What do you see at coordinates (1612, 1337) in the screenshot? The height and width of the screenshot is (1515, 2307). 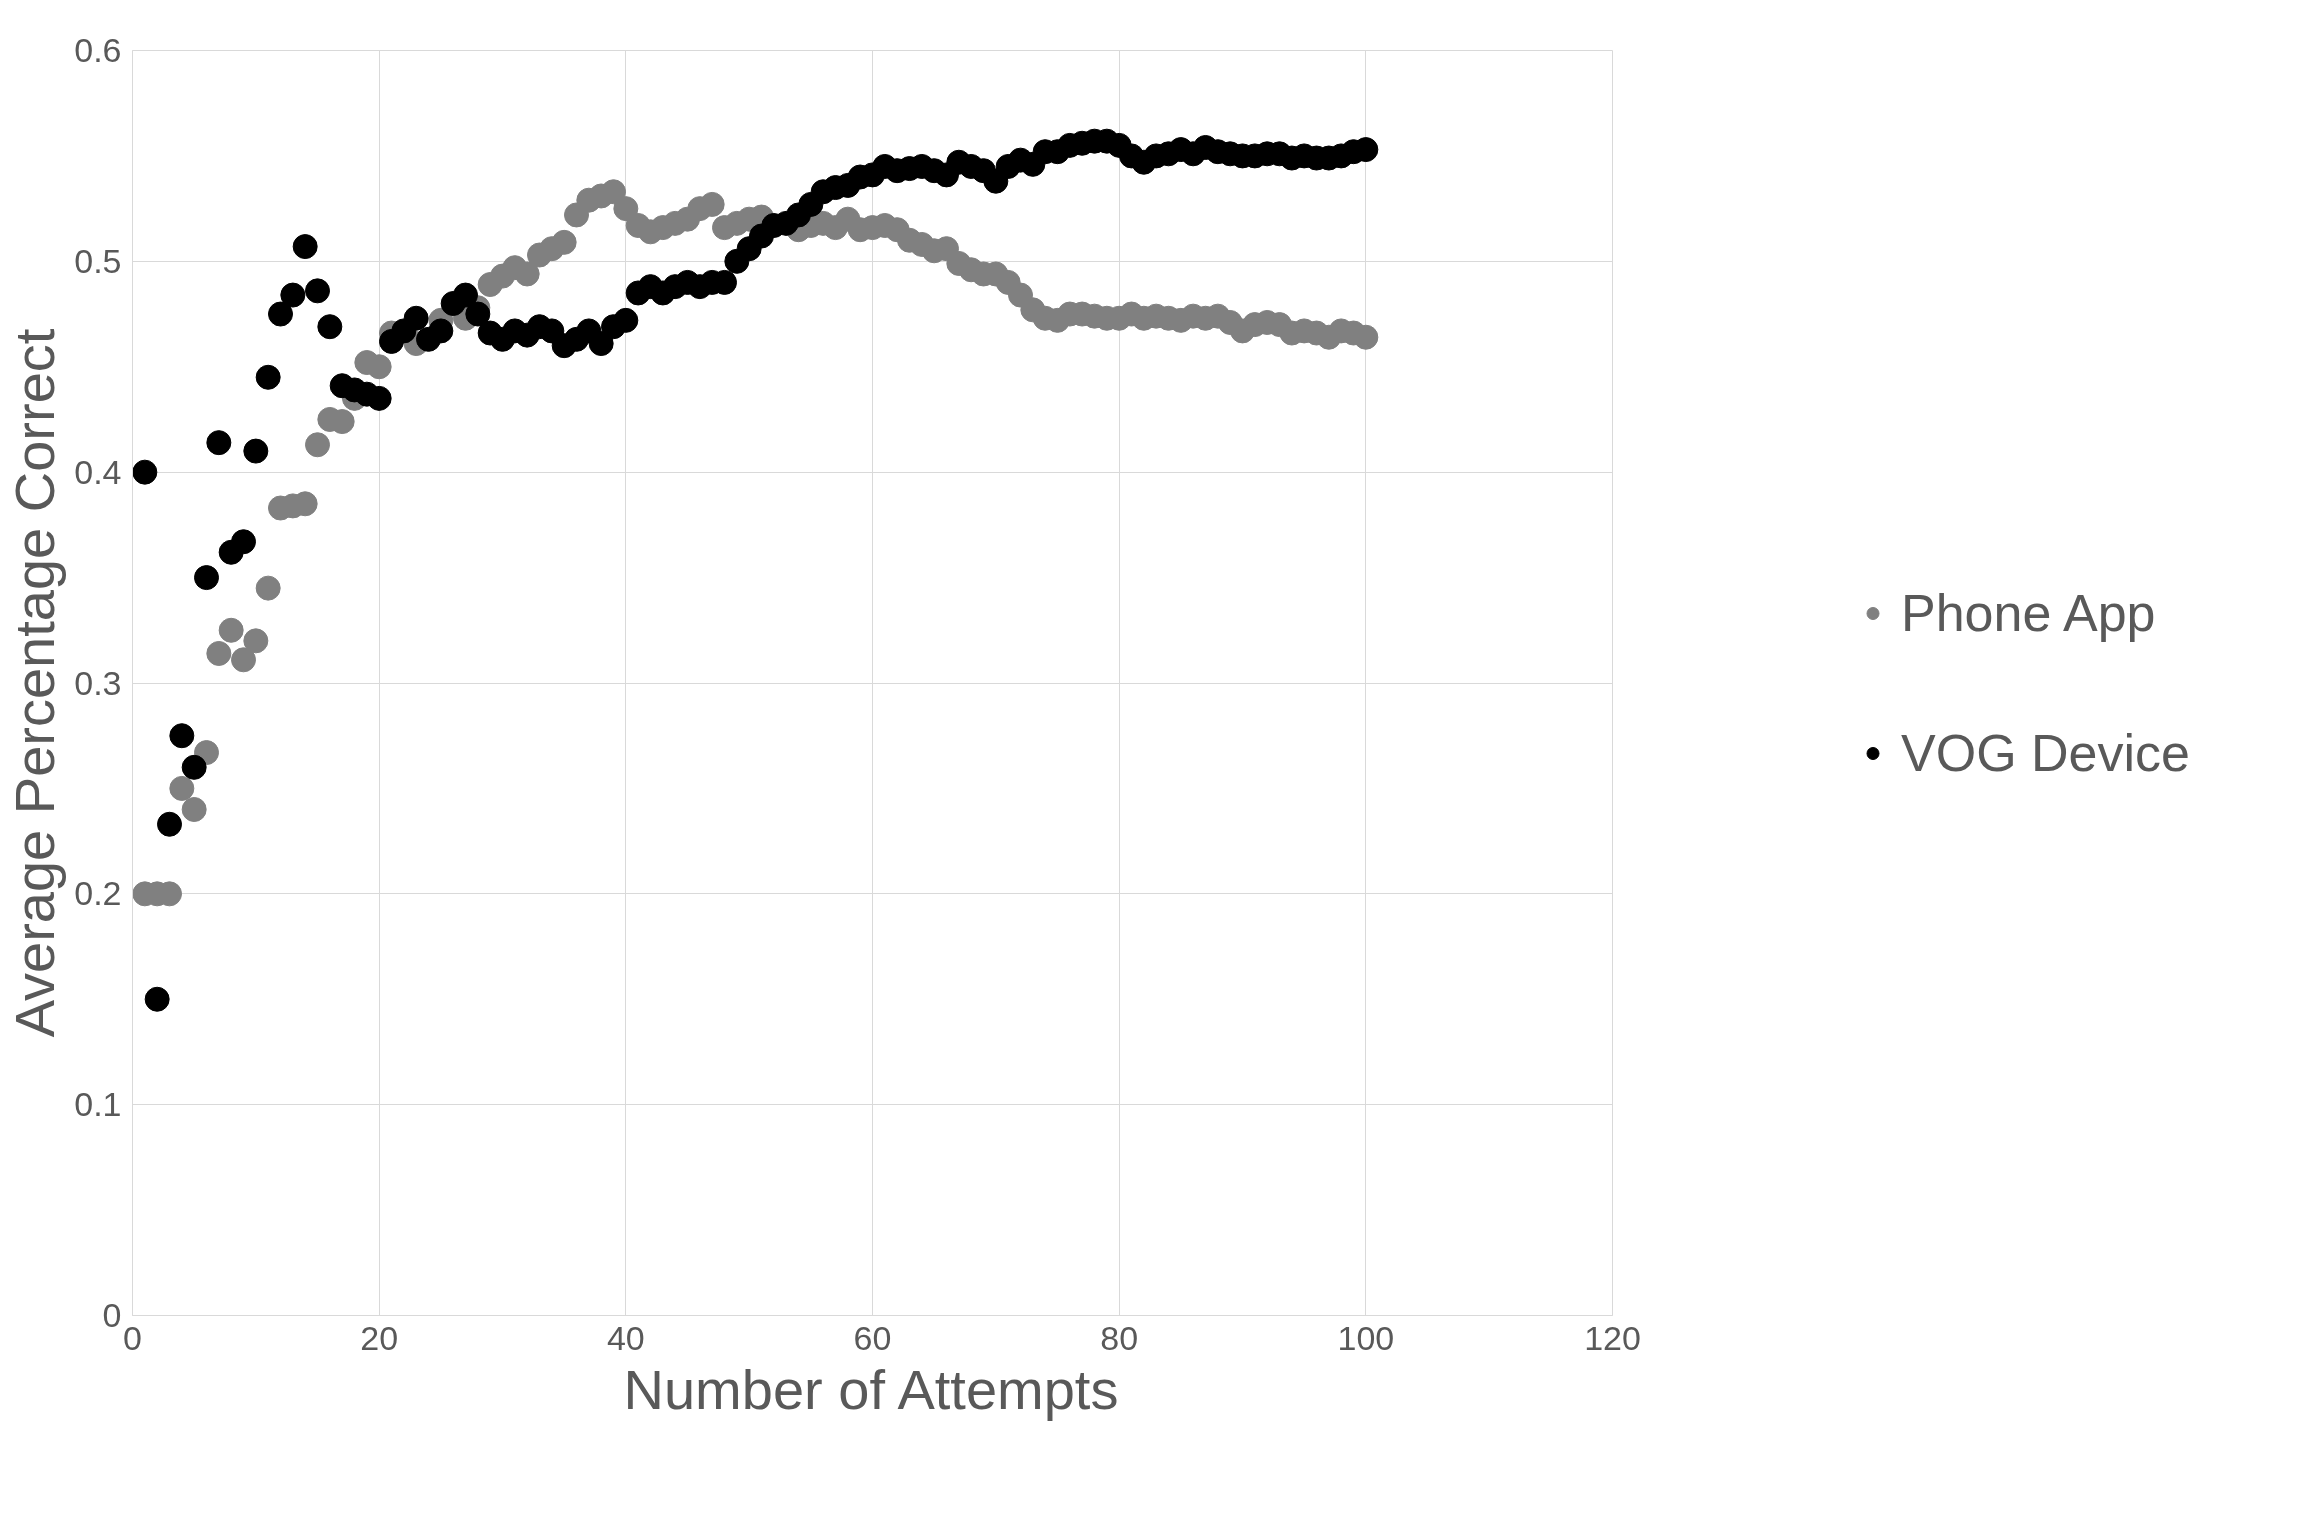 I see `x-tick-label: 120` at bounding box center [1612, 1337].